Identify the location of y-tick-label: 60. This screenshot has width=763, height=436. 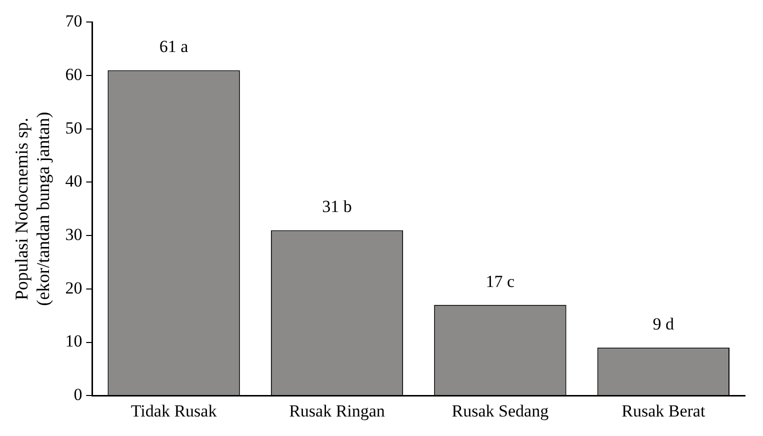
(73, 74).